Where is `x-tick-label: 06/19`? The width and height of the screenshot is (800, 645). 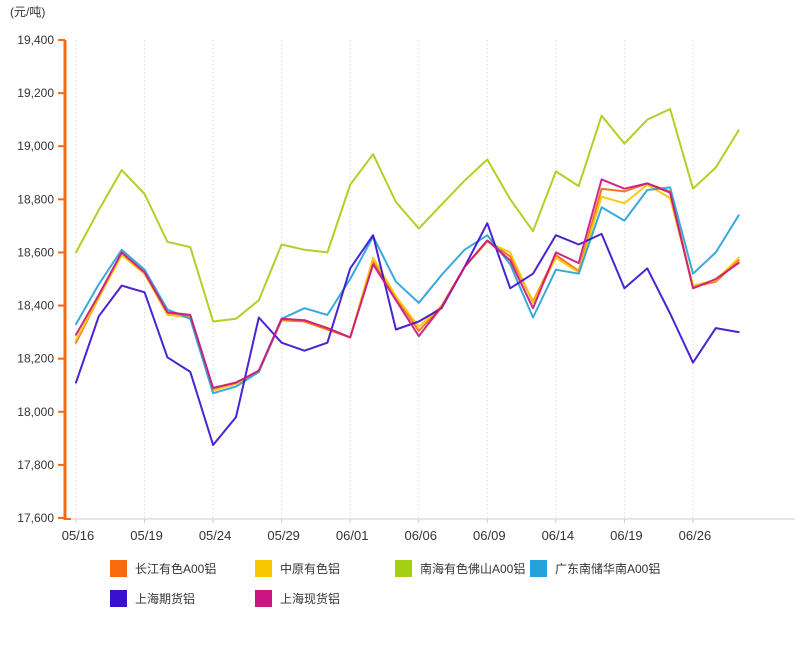 x-tick-label: 06/19 is located at coordinates (626, 535).